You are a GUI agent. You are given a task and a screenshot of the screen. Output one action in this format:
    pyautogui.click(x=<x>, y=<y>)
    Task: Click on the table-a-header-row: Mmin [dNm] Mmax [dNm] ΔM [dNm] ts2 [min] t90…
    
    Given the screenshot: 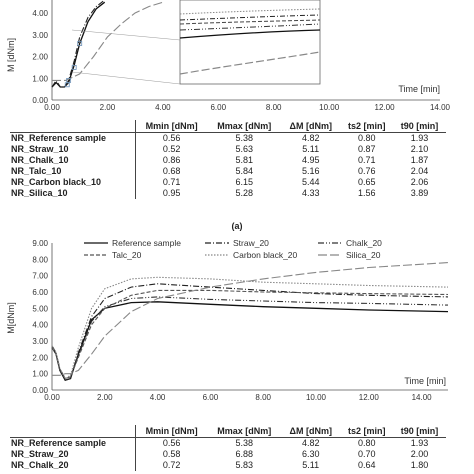 What is the action you would take?
    pyautogui.click(x=228, y=126)
    